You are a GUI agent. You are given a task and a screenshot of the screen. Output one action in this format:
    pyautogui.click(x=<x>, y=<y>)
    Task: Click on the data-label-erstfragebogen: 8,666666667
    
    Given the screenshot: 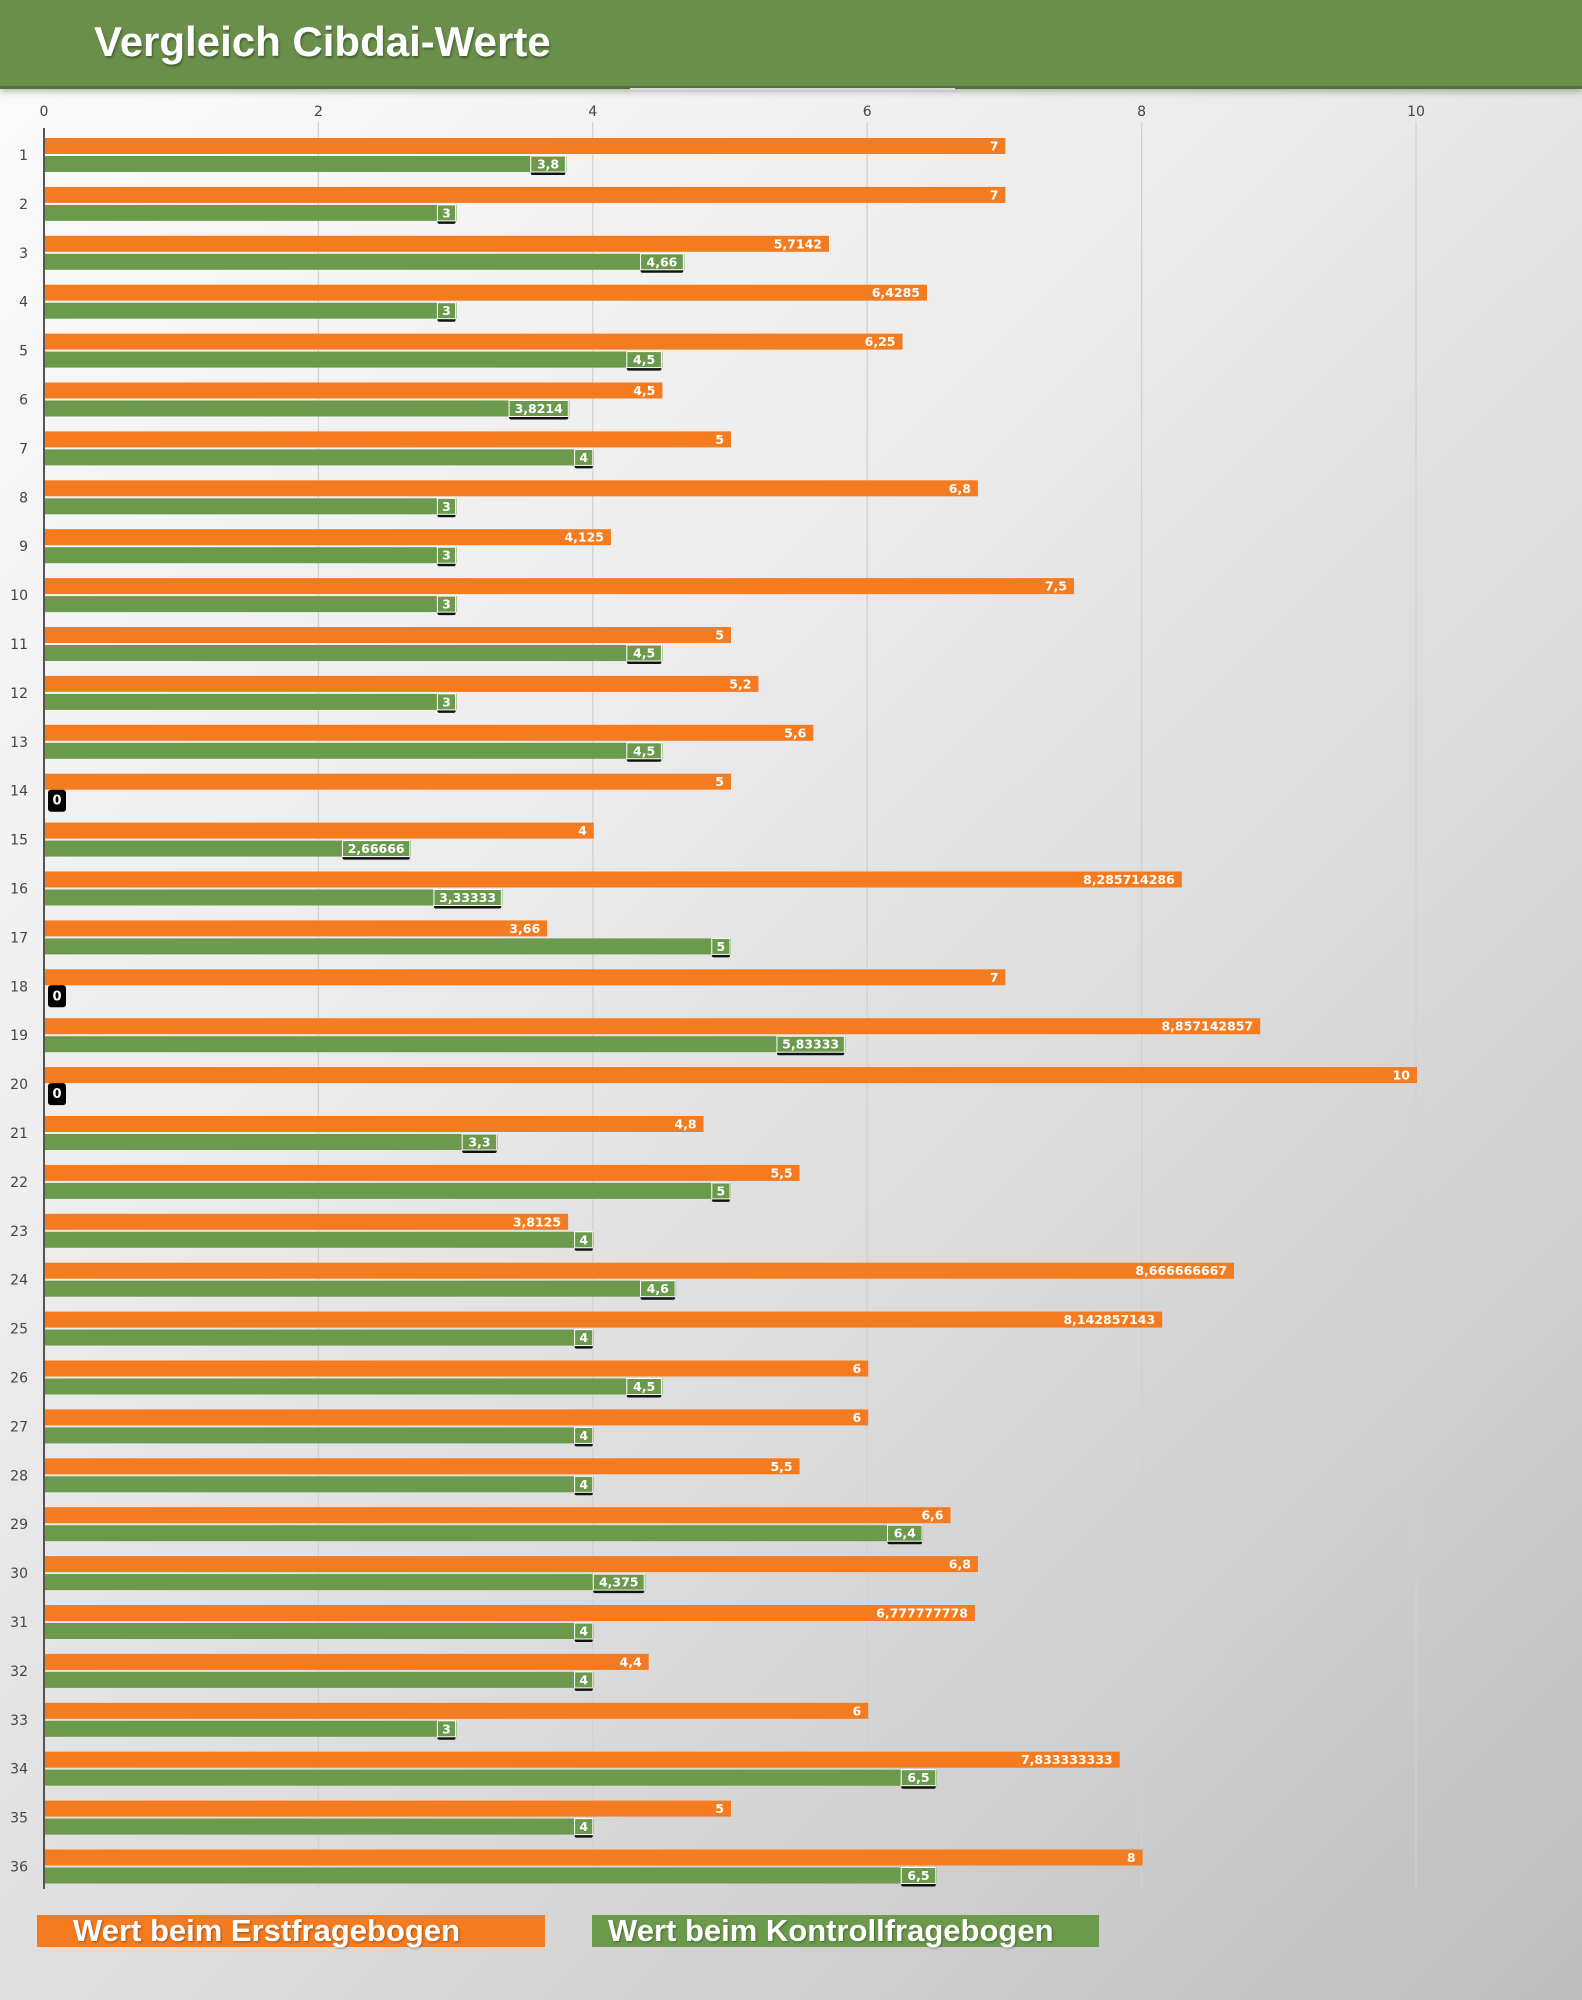 What is the action you would take?
    pyautogui.click(x=1181, y=1270)
    